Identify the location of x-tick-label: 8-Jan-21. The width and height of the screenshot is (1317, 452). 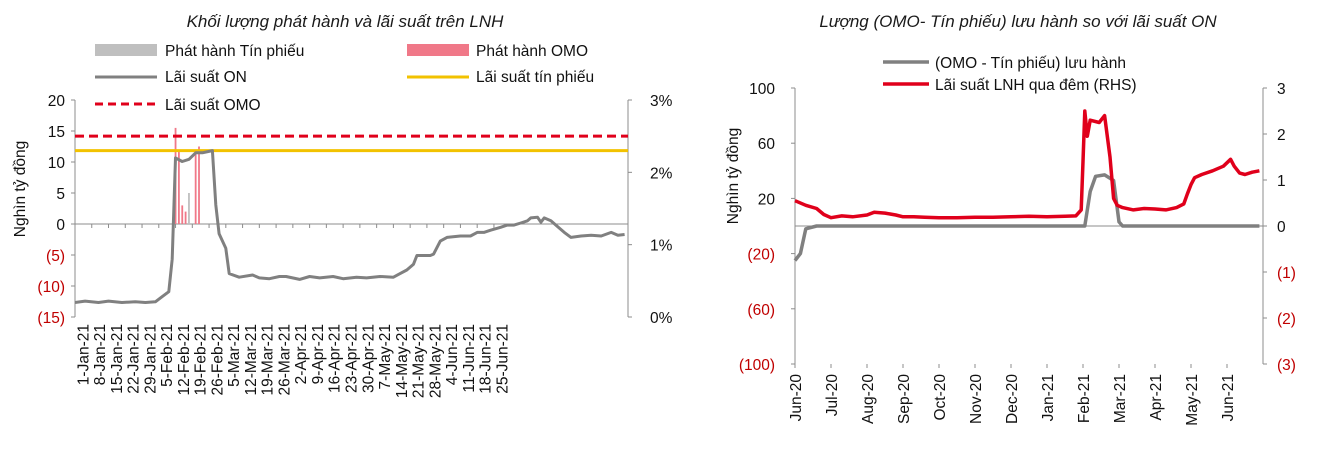
(100, 354).